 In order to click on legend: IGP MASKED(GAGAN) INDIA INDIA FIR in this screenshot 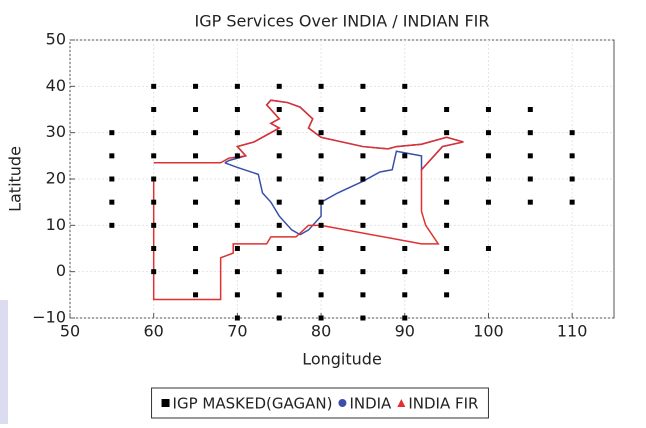, I will do `click(320, 403)`.